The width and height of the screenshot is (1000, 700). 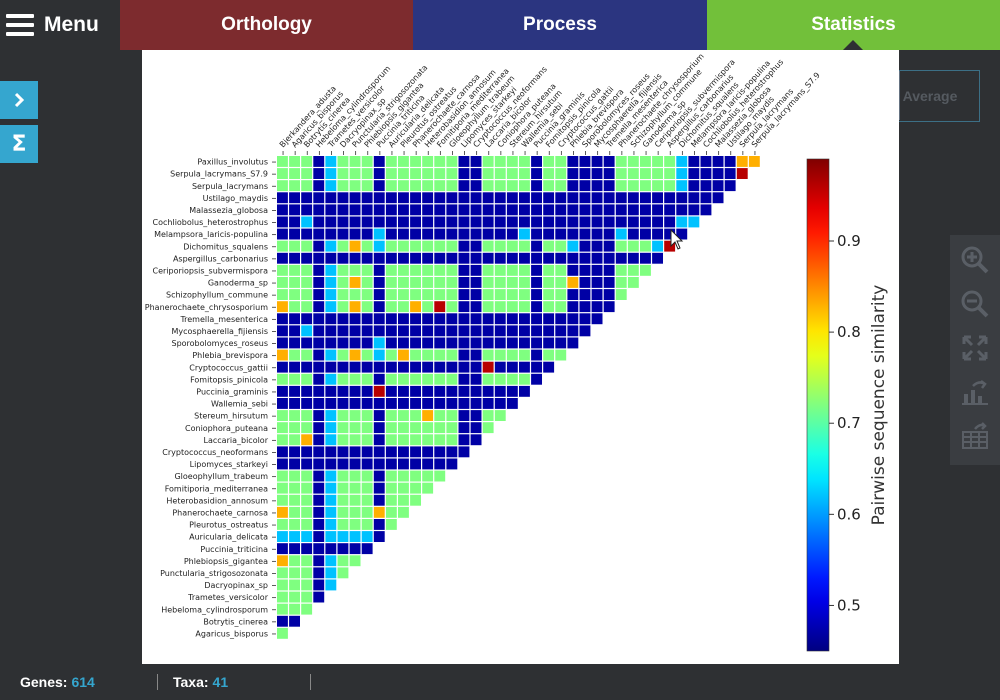 What do you see at coordinates (228, 537) in the screenshot?
I see `row-tick-label: Auricularia_delicata` at bounding box center [228, 537].